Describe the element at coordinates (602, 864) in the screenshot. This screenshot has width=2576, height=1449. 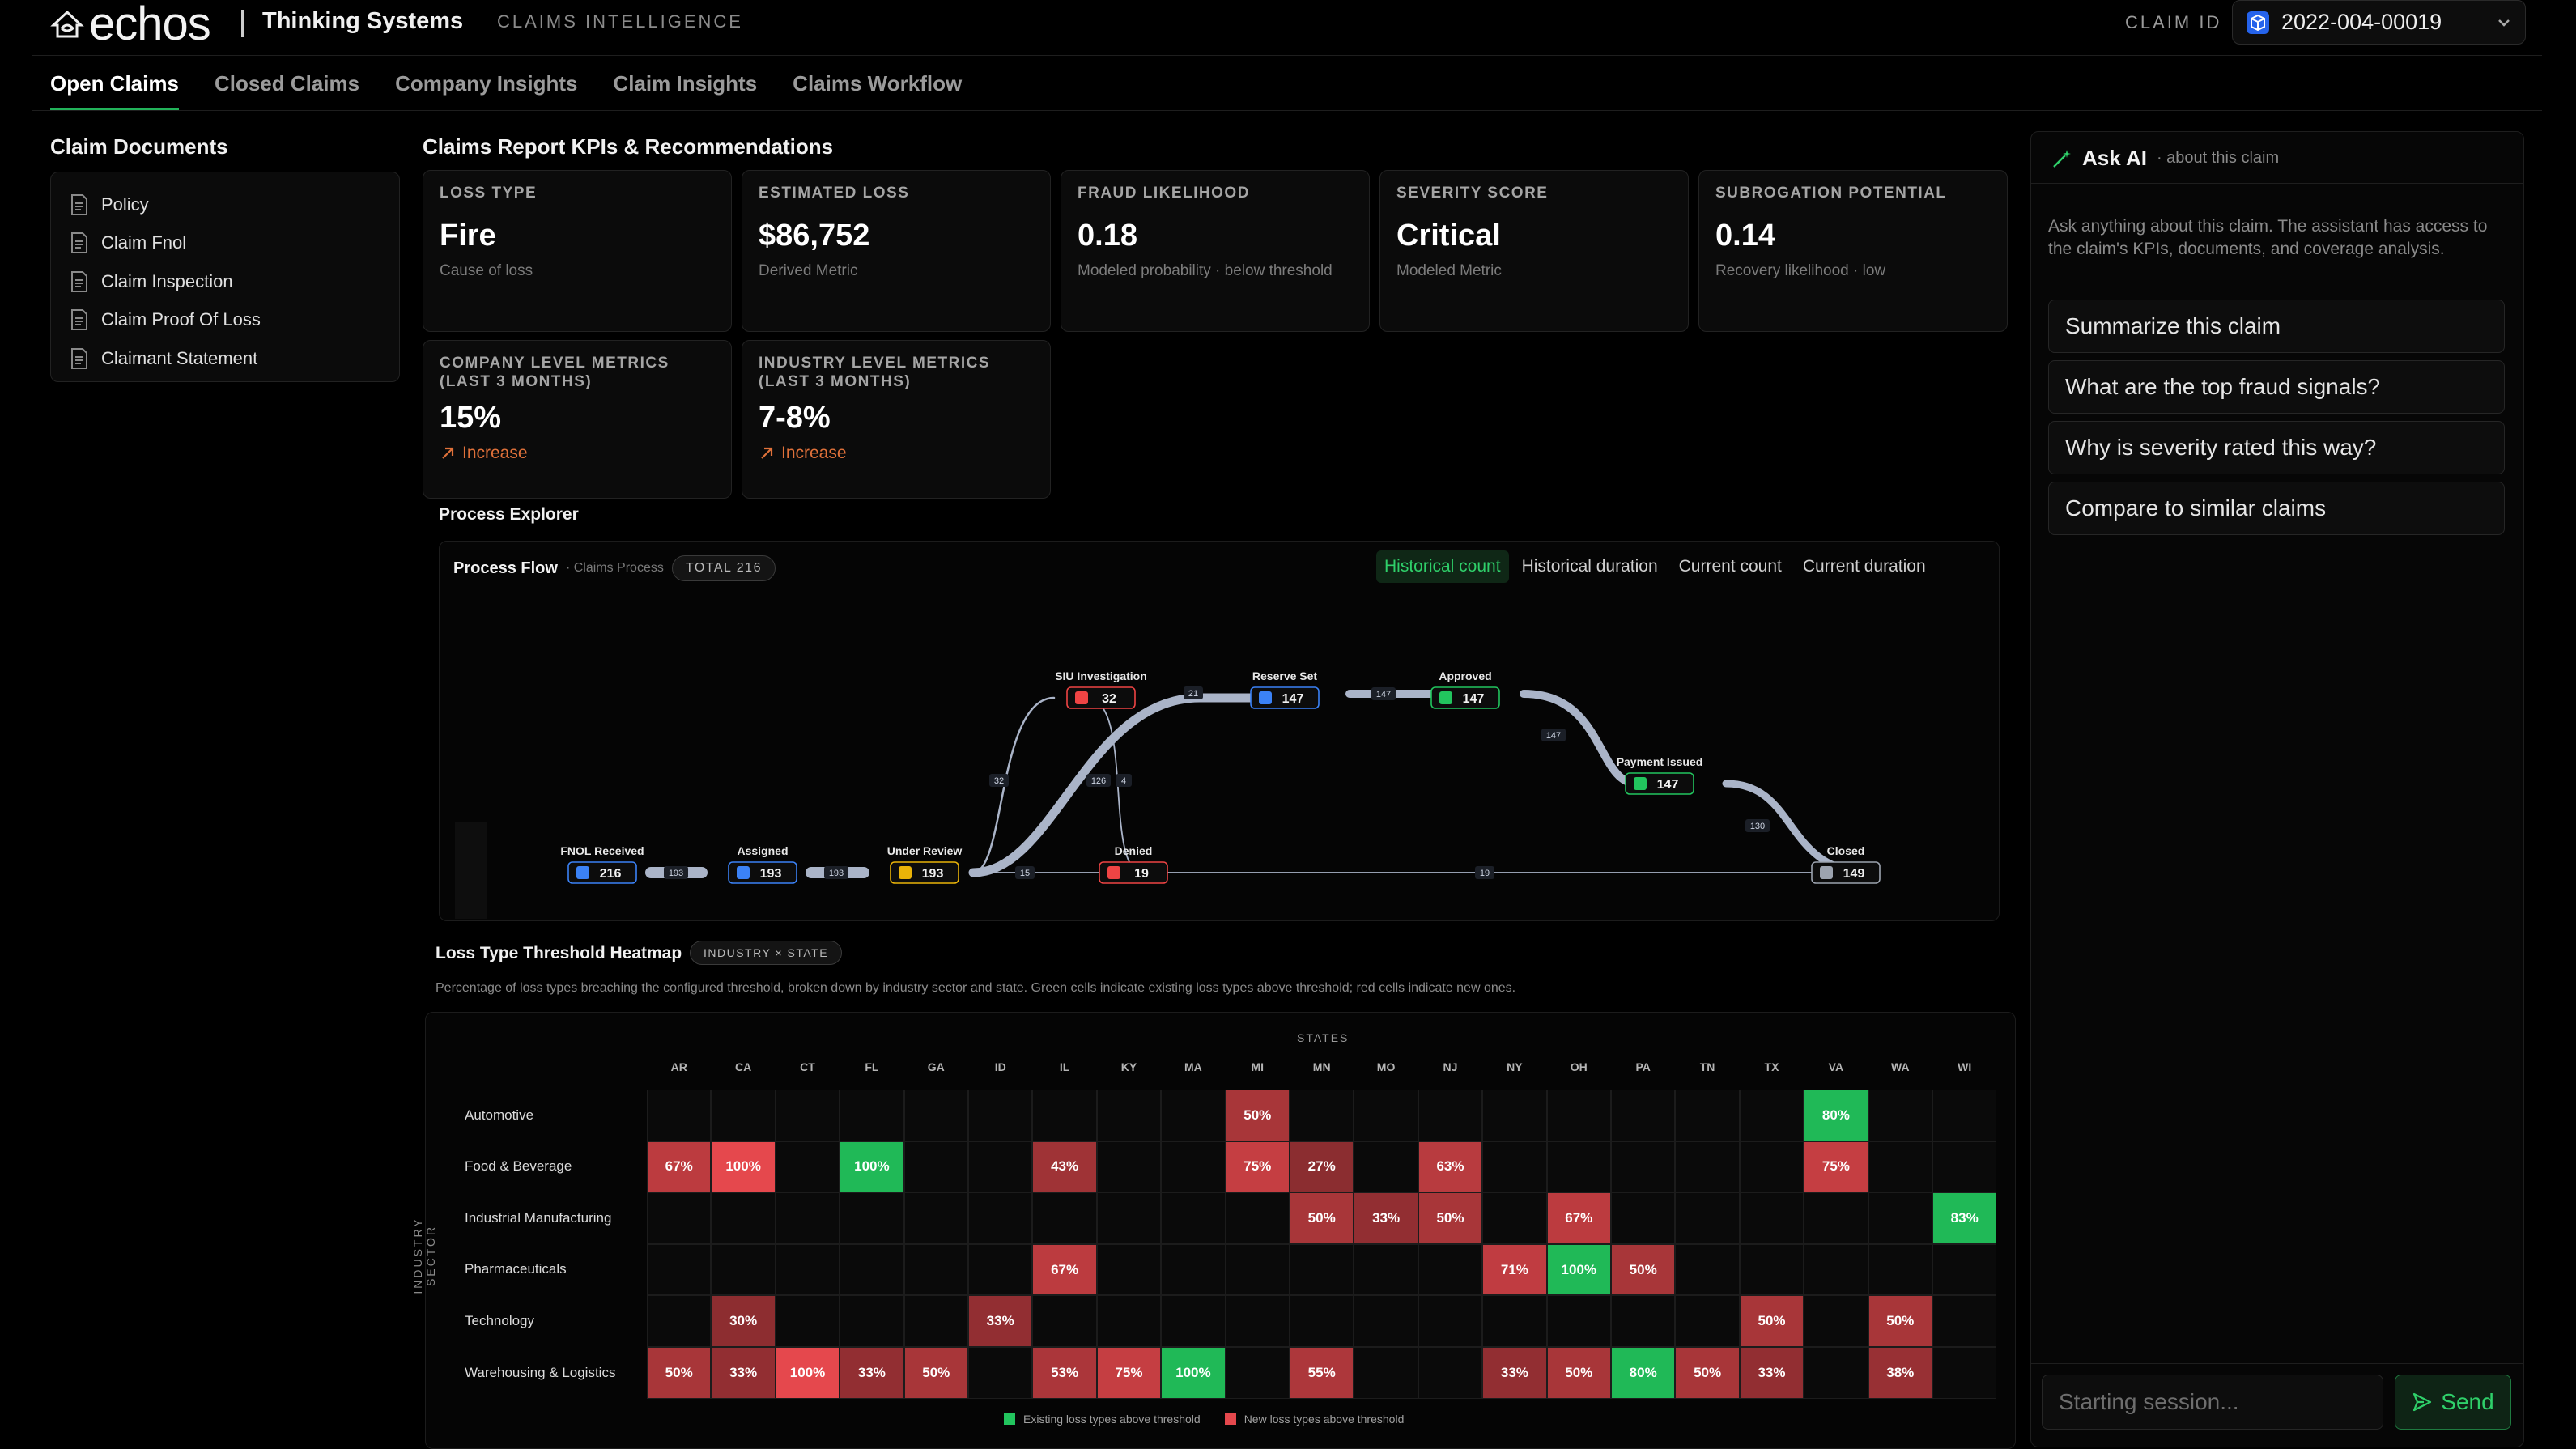
I see `flow-node-fnol: FNOL Received 216` at that location.